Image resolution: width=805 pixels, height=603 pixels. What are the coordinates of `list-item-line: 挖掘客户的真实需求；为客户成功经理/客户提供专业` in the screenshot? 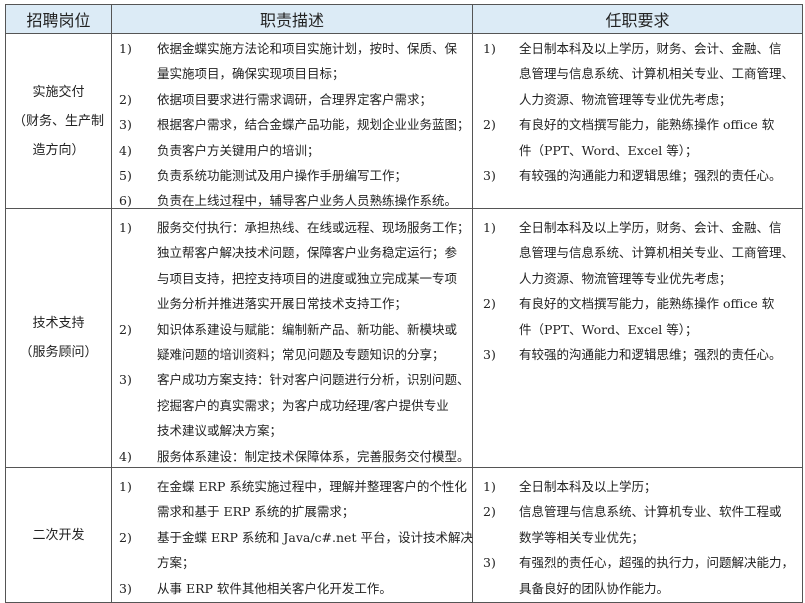 It's located at (292, 405).